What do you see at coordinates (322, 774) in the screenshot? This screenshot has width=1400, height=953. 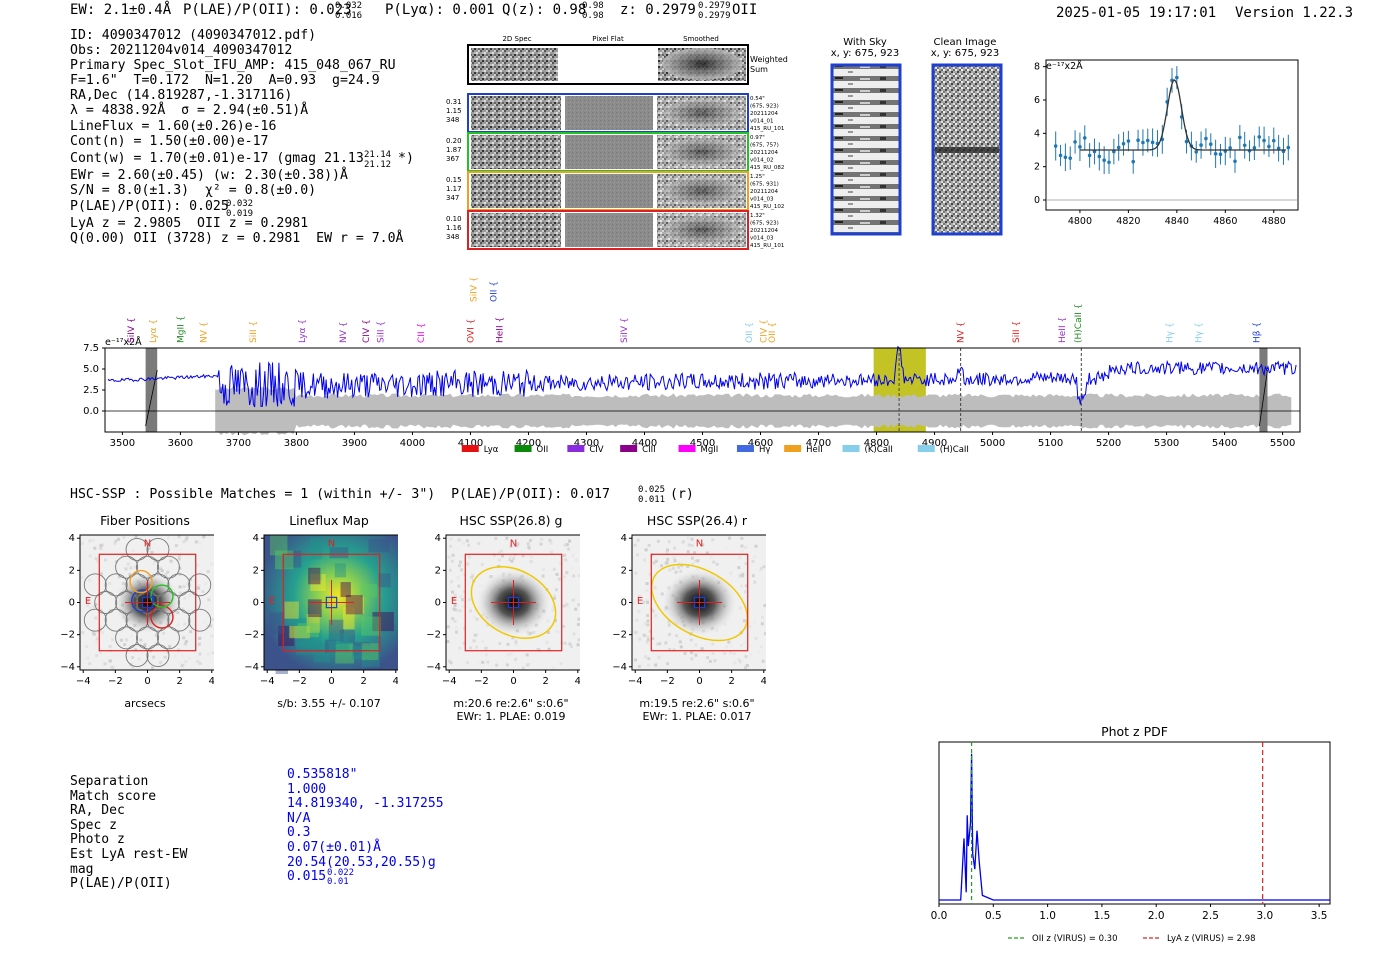 I see `match-value: 0.535818"` at bounding box center [322, 774].